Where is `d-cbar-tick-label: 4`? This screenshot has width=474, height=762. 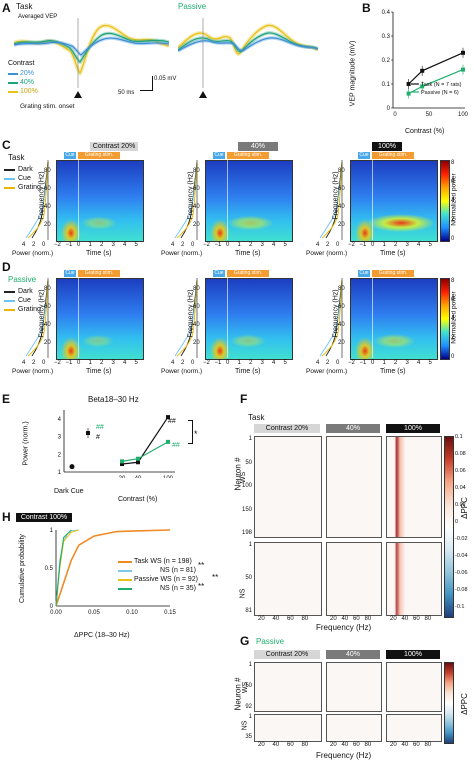 d-cbar-tick-label: 4 is located at coordinates (453, 319).